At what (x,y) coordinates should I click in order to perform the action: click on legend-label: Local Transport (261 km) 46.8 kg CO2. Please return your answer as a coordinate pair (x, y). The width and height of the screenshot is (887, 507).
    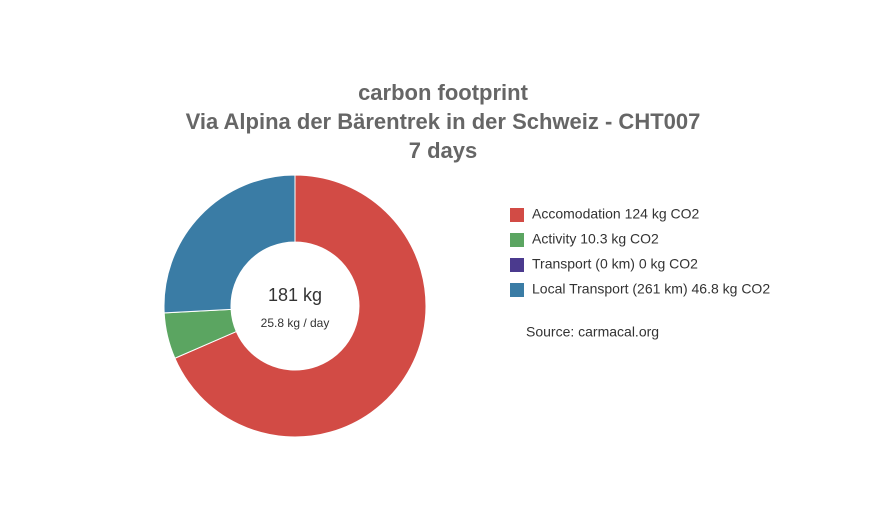
    Looking at the image, I should click on (651, 289).